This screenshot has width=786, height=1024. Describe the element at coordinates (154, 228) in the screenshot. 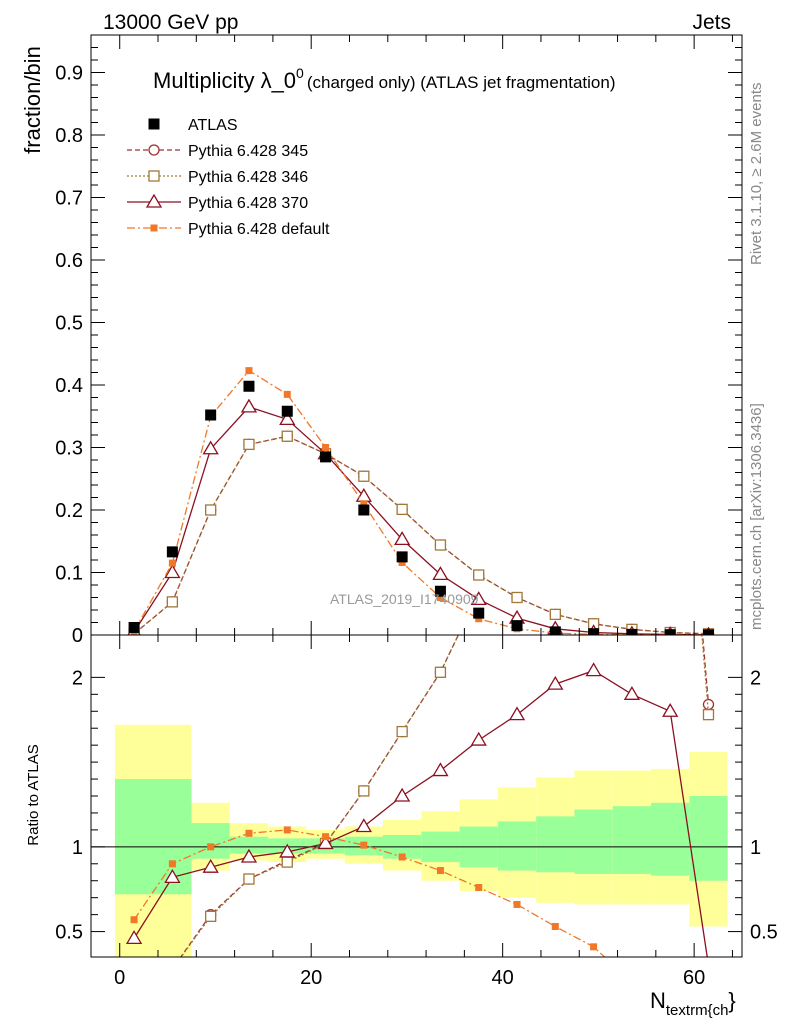

I see `legend-marker-pdefault` at that location.